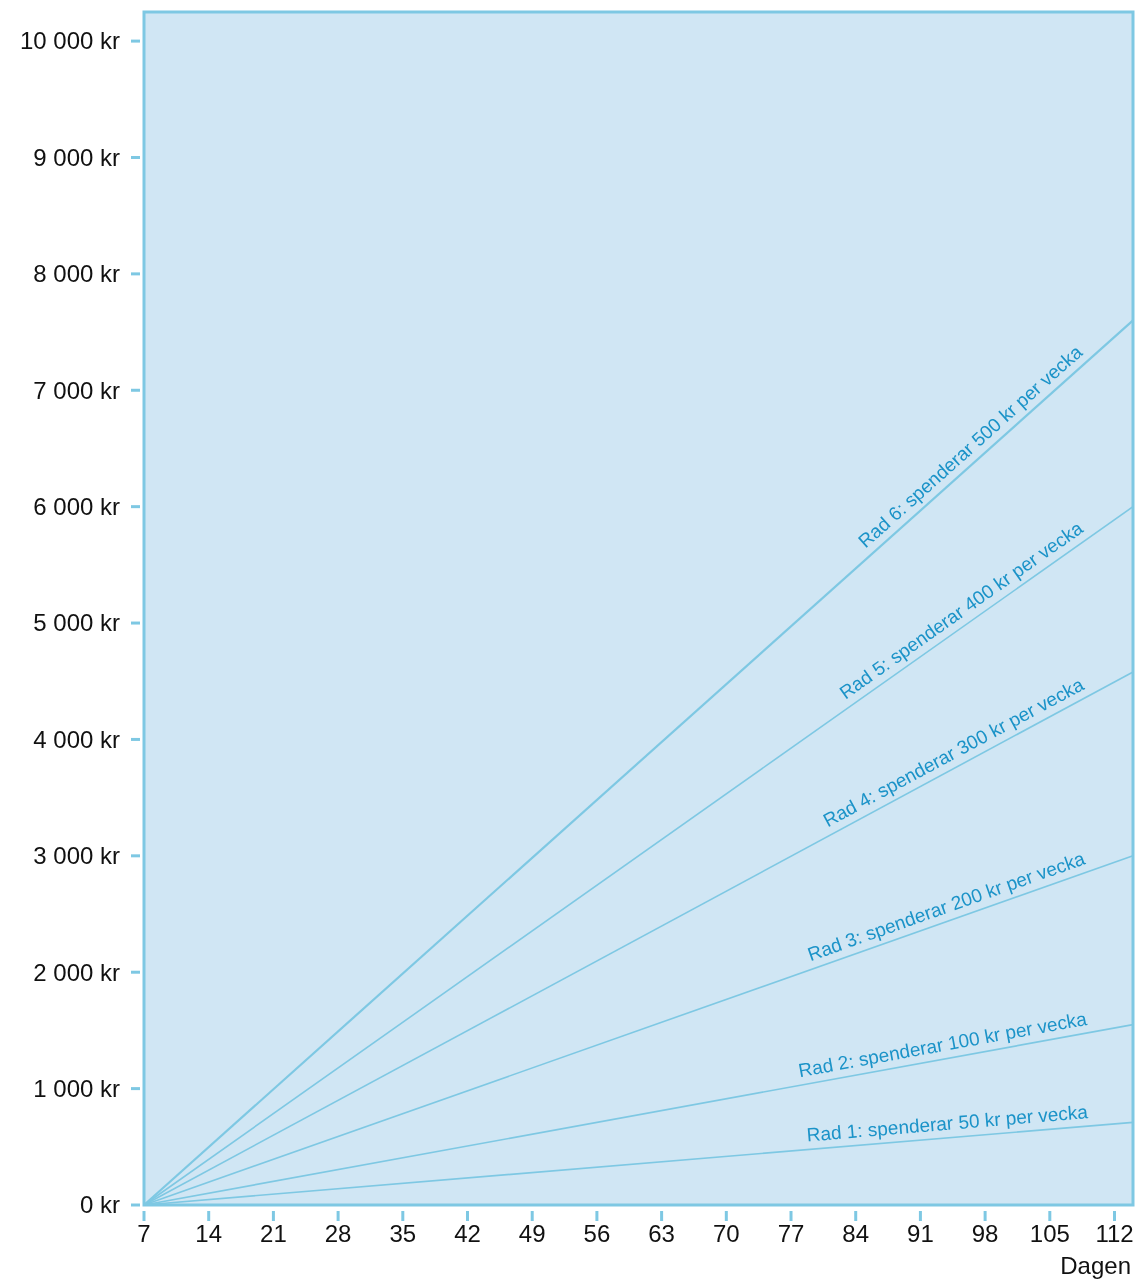 The image size is (1138, 1282). What do you see at coordinates (856, 1233) in the screenshot?
I see `x-tick-label: 84` at bounding box center [856, 1233].